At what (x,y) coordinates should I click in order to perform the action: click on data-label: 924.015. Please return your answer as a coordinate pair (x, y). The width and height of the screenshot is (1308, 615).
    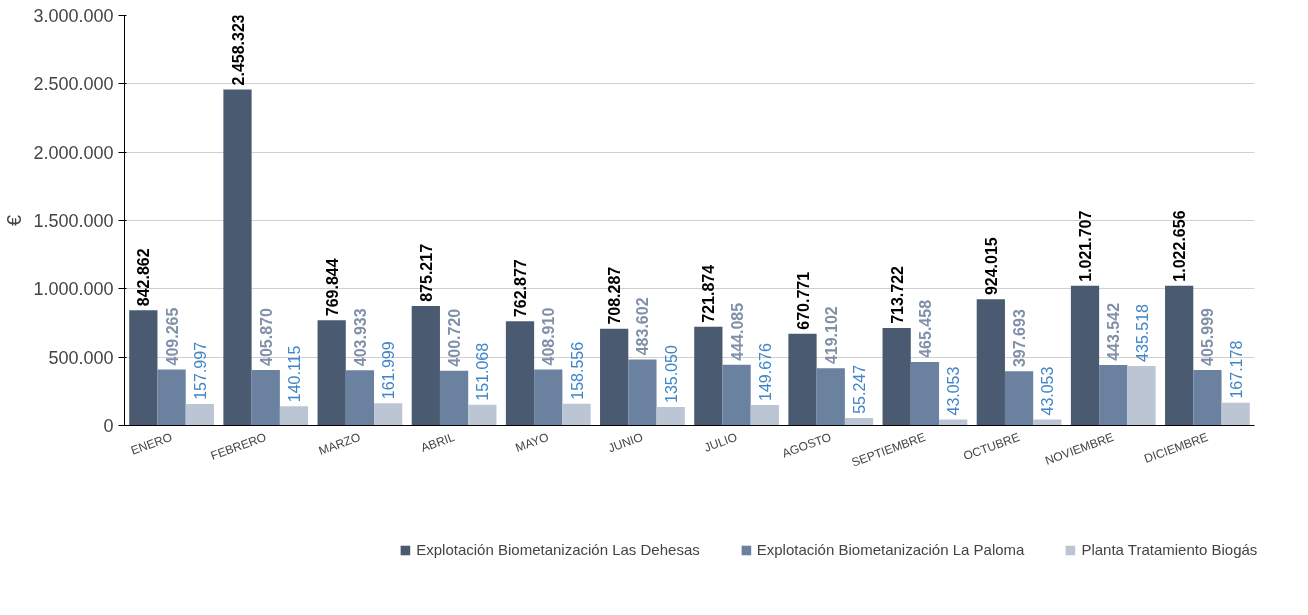
    Looking at the image, I should click on (991, 266).